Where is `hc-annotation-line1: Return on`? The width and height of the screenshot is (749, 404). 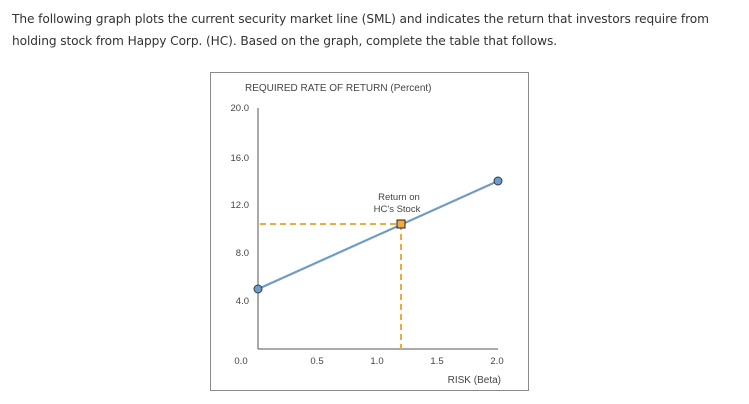
hc-annotation-line1: Return on is located at coordinates (399, 197).